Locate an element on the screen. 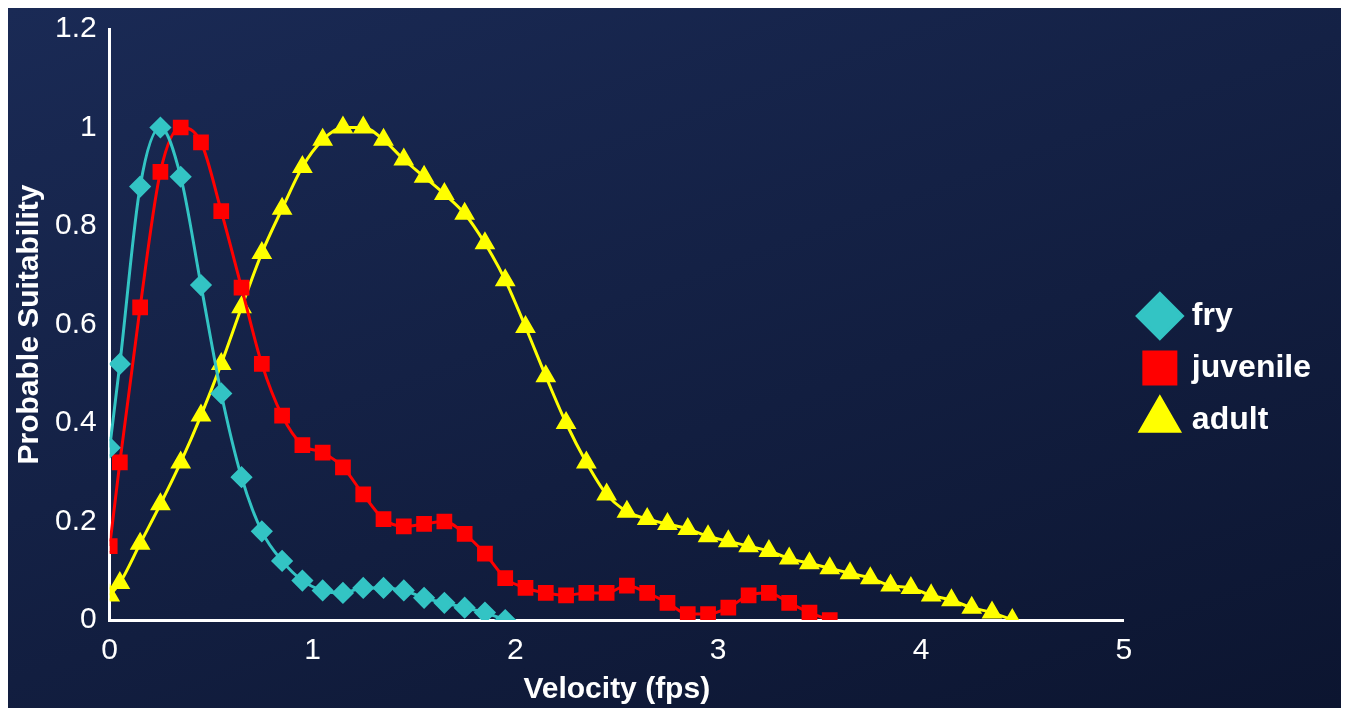 The height and width of the screenshot is (716, 1349). x-tick-label: 5 is located at coordinates (1124, 649).